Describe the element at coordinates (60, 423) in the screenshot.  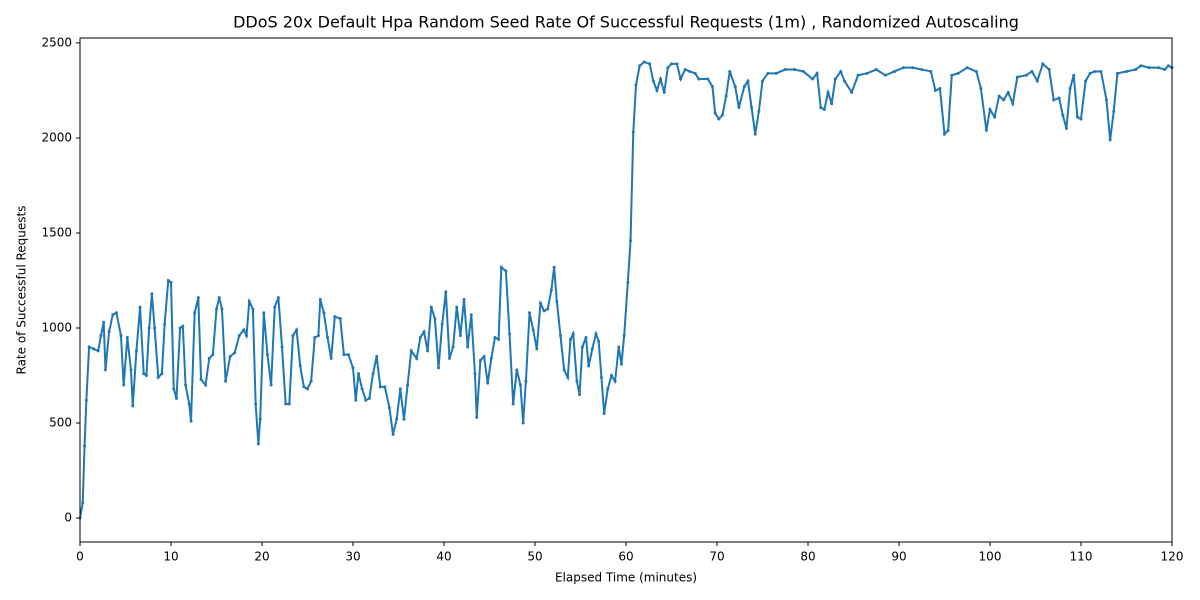
I see `y-tick-label: 500` at that location.